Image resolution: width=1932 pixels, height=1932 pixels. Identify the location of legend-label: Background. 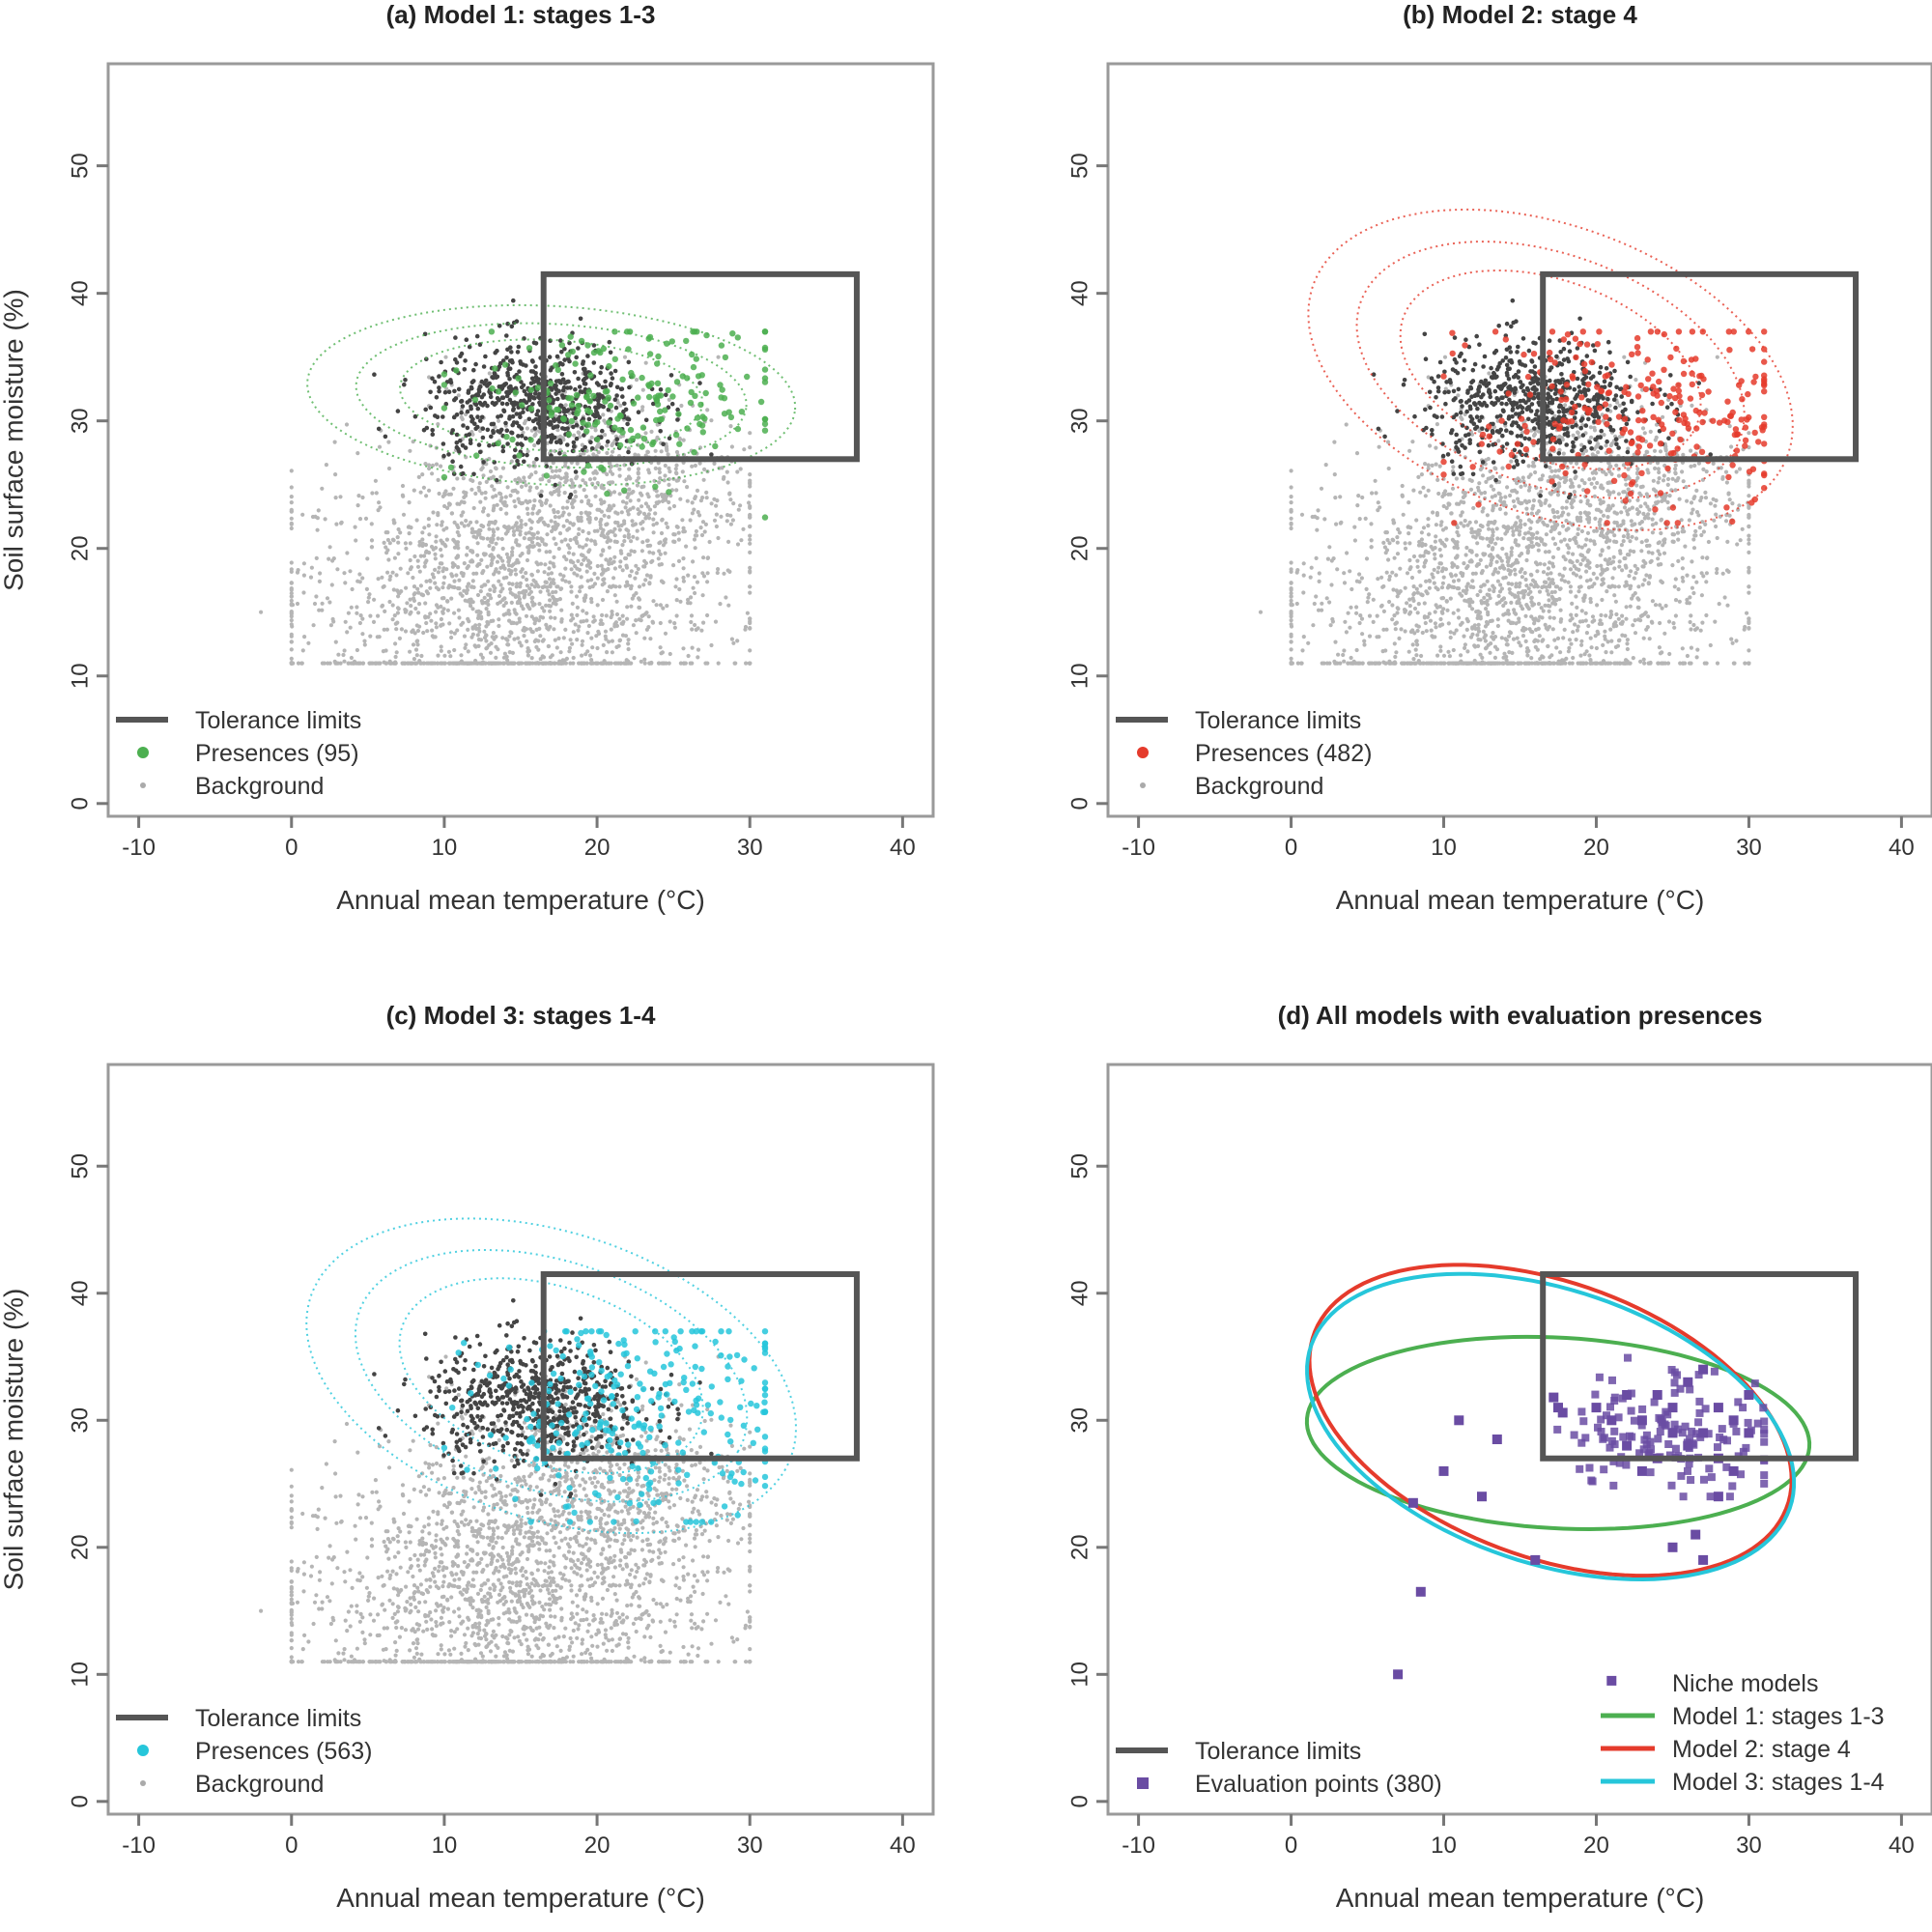
(259, 786).